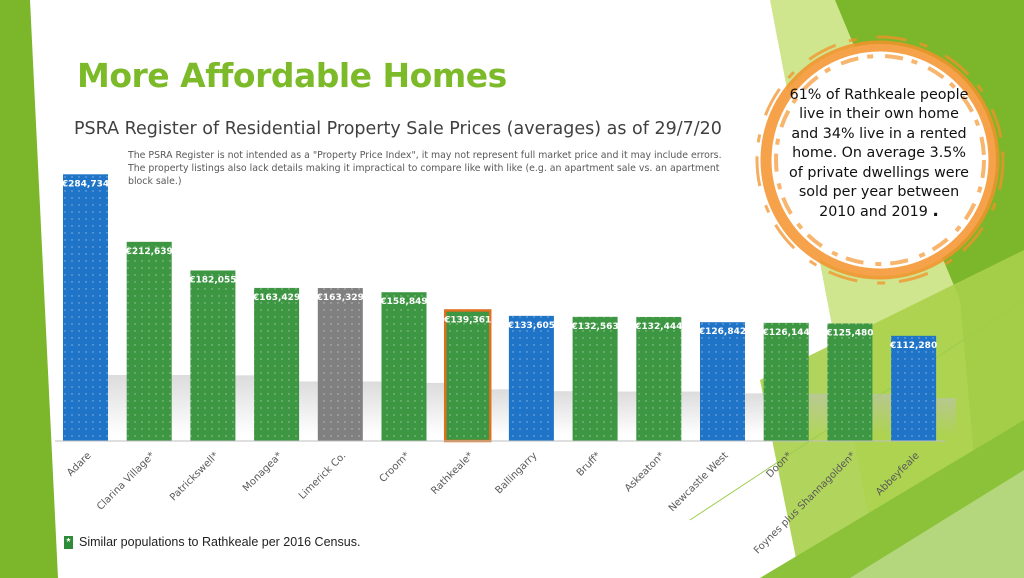 This screenshot has width=1024, height=578. I want to click on callout-line: 61% of Rathkeale people, so click(879, 95).